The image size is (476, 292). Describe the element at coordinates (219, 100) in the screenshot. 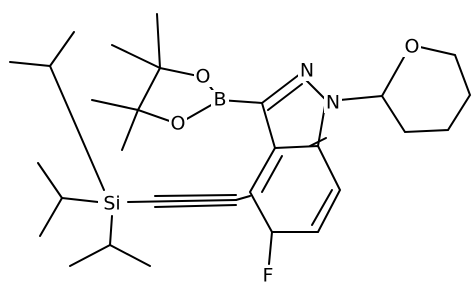

I see `atom-label: B` at that location.